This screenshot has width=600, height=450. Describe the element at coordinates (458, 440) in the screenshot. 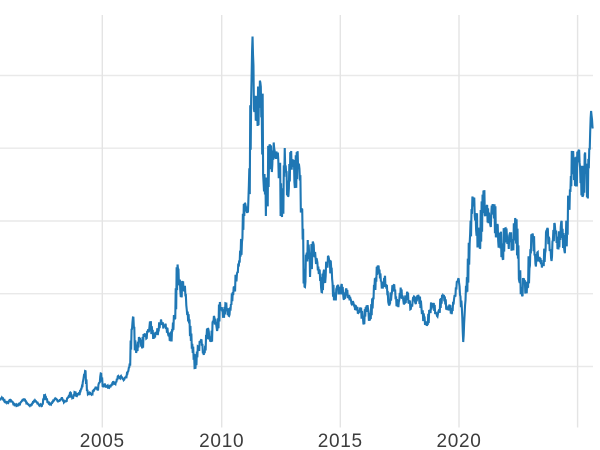

I see `svg-text: 2020` at that location.